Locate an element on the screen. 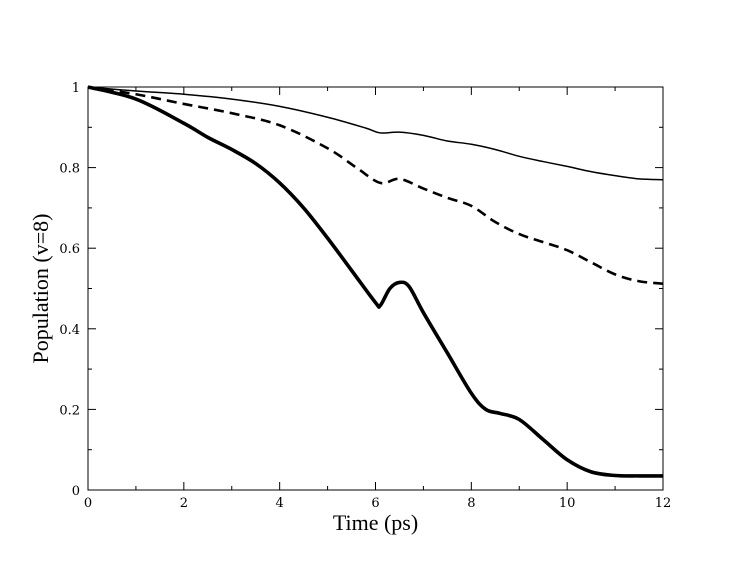 The height and width of the screenshot is (578, 747). y-tick-label: 1 is located at coordinates (76, 88).